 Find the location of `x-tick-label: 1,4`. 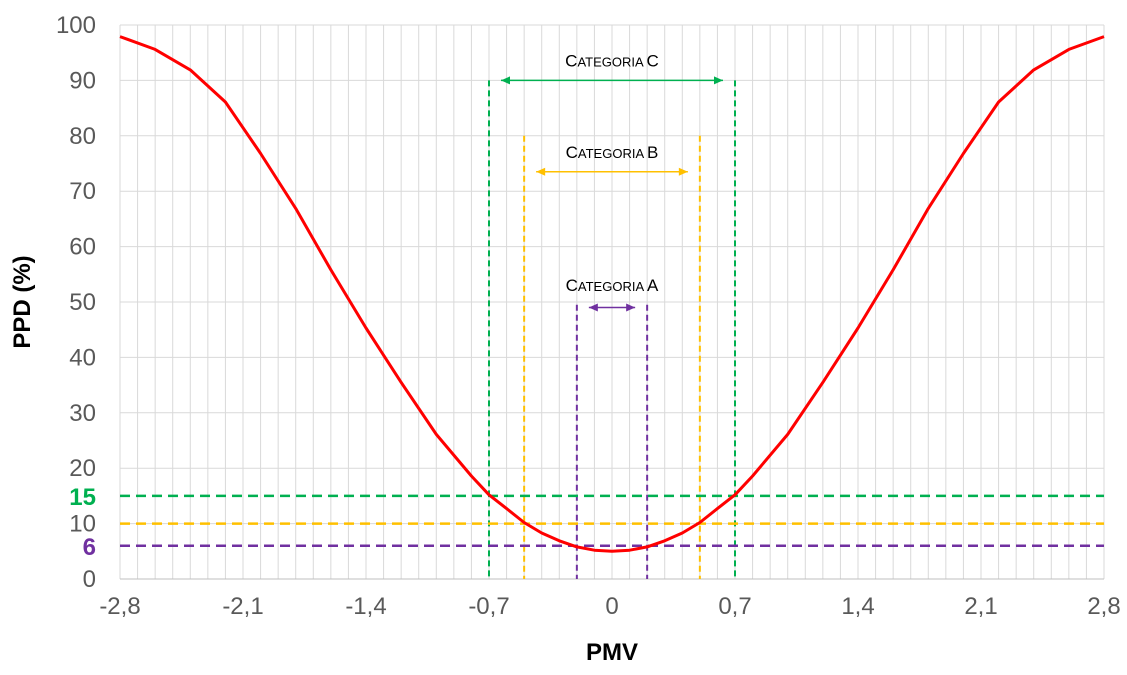

x-tick-label: 1,4 is located at coordinates (857, 606).